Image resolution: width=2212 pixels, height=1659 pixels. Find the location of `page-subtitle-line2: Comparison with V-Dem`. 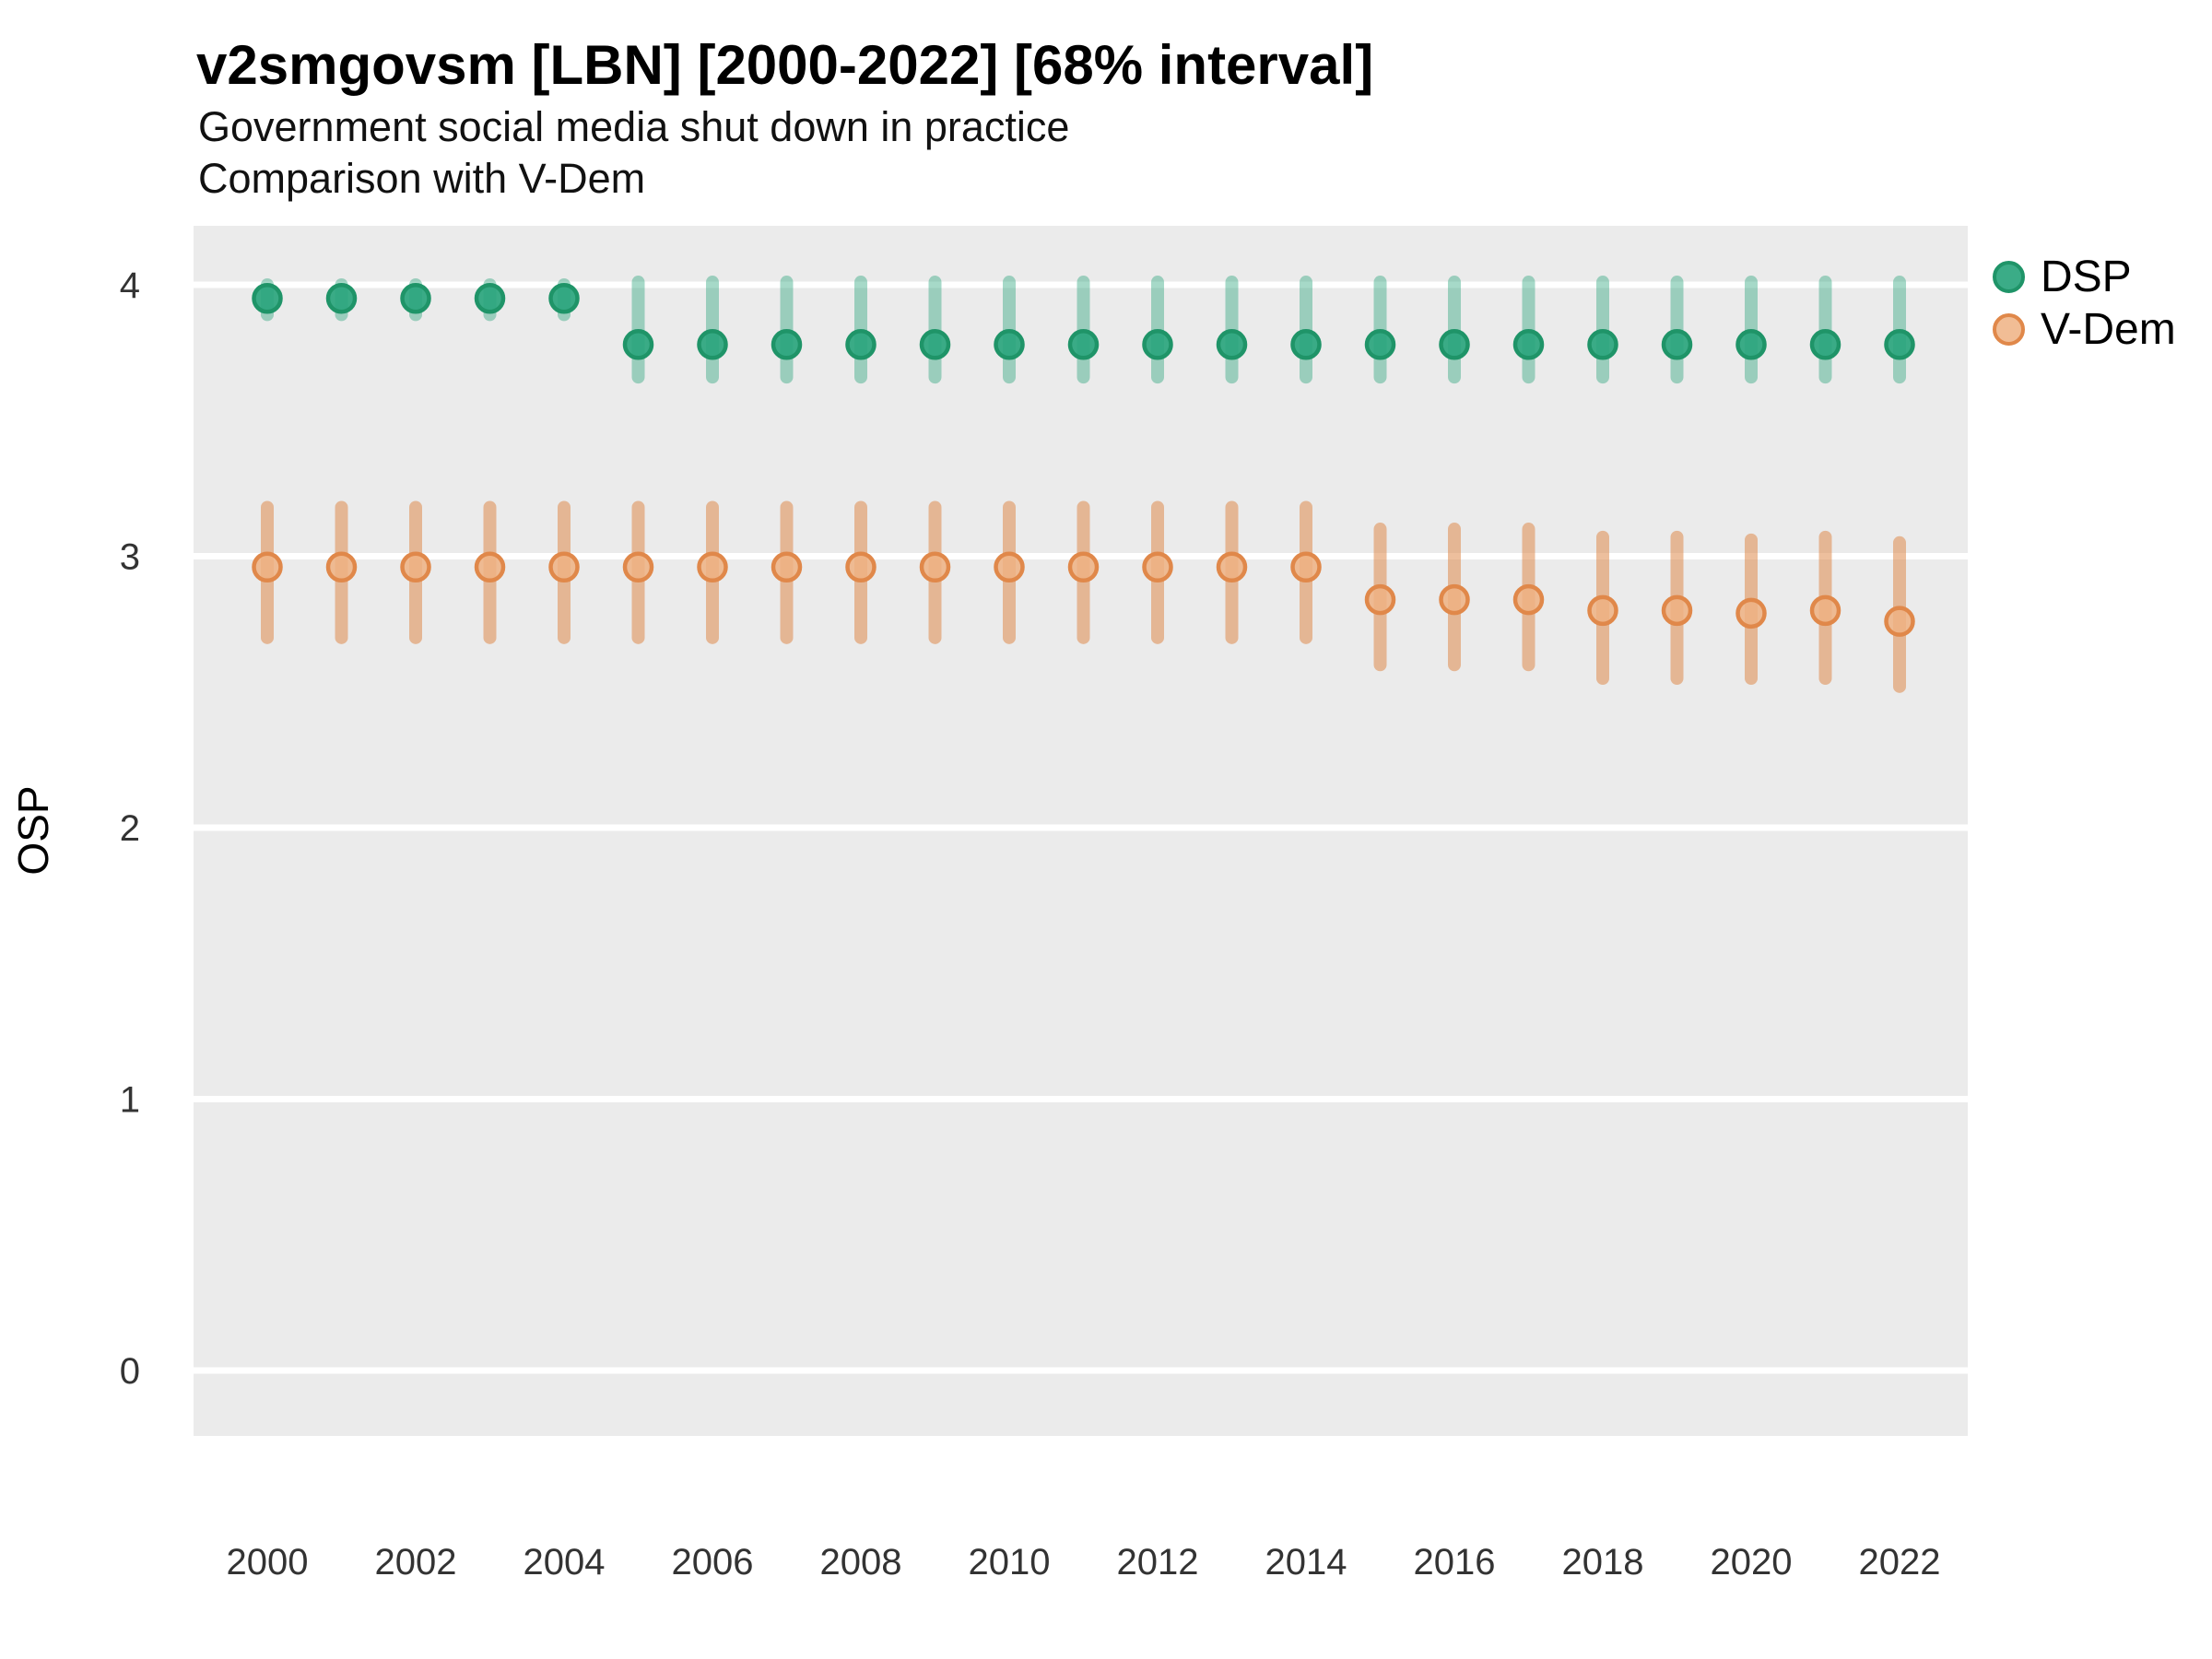

page-subtitle-line2: Comparison with V-Dem is located at coordinates (422, 178).